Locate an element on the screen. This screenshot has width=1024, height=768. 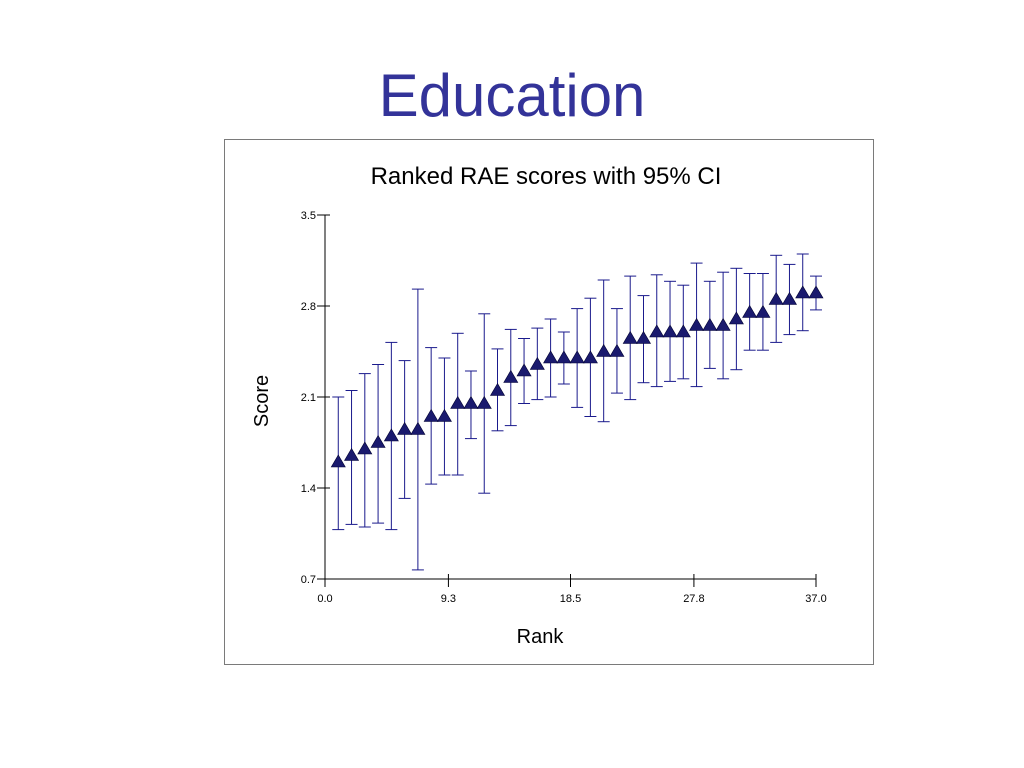
y-tick-label: 2.1 is located at coordinates (308, 398).